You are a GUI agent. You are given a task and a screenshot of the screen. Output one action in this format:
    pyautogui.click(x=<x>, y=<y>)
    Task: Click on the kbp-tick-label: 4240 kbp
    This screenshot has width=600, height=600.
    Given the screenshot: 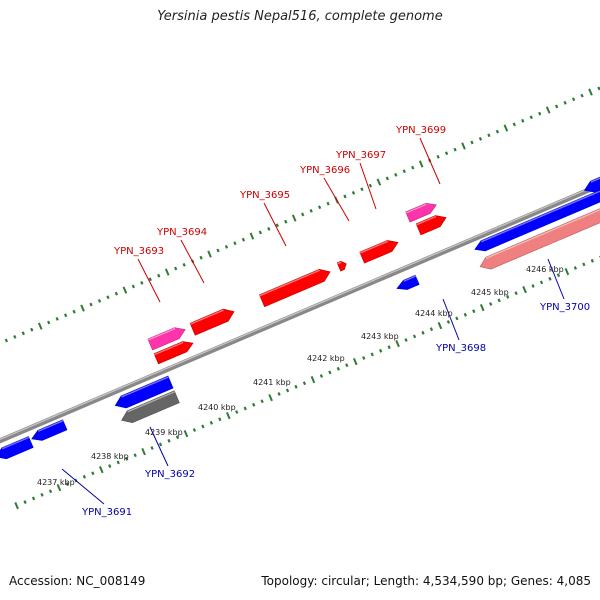 What is the action you would take?
    pyautogui.click(x=217, y=407)
    